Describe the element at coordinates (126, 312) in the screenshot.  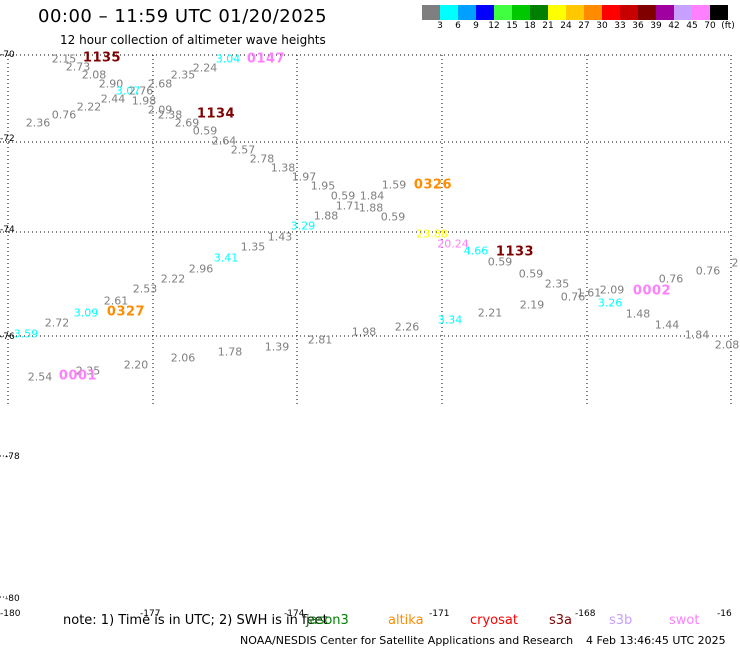
I see `pass-time-label: 0327` at that location.